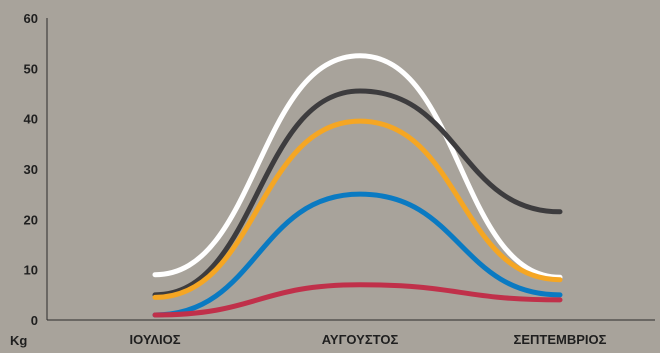  I want to click on y-axis-title: Kg, so click(18, 340).